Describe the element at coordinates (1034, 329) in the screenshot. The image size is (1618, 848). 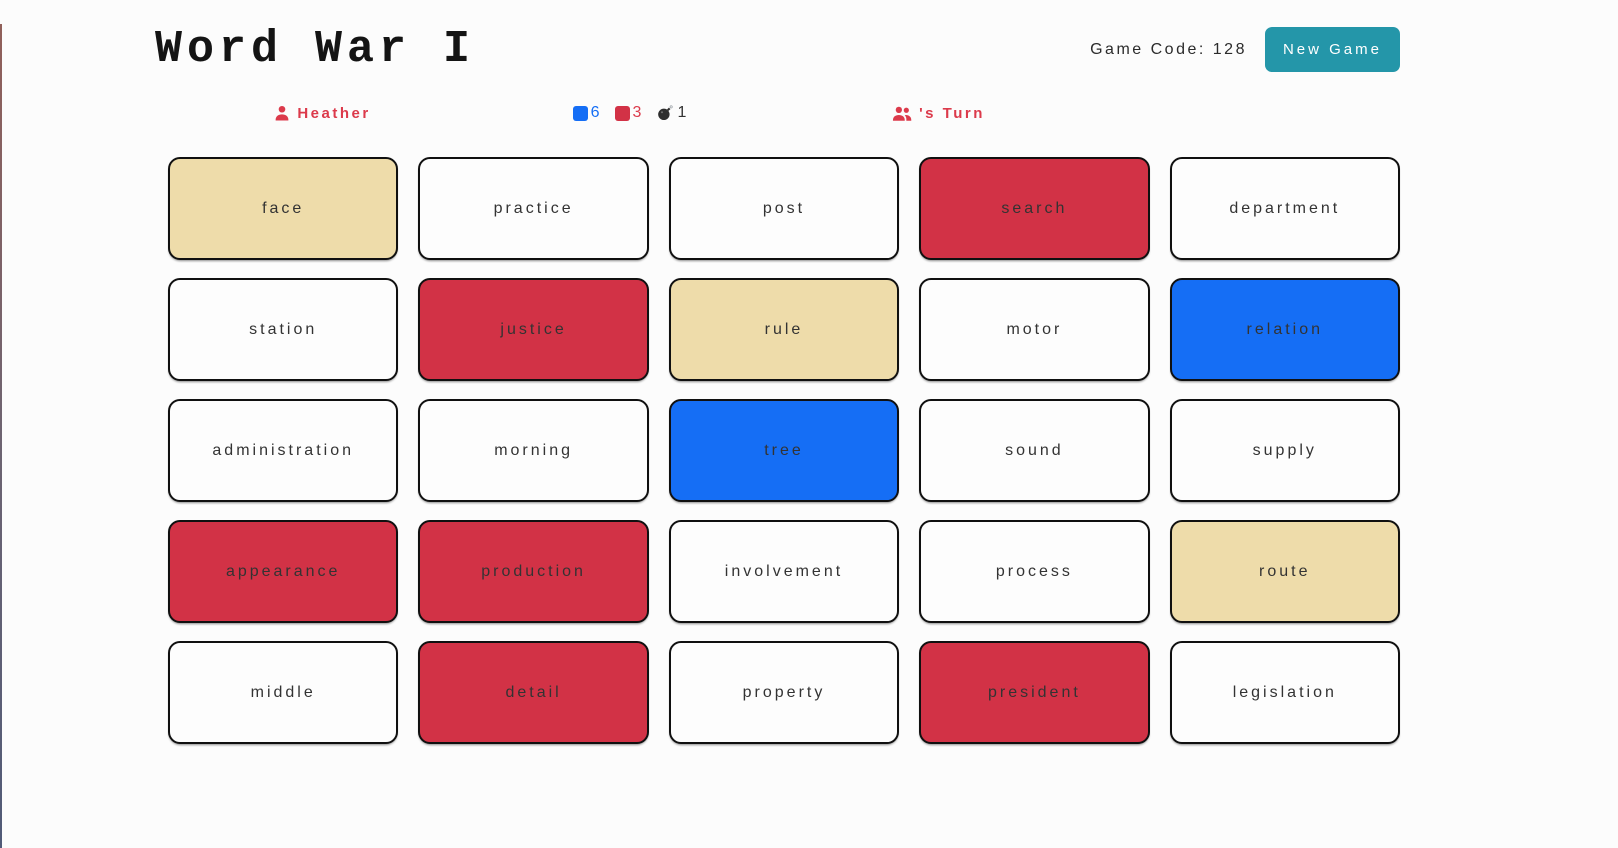
I see `word-card-motor: motor` at that location.